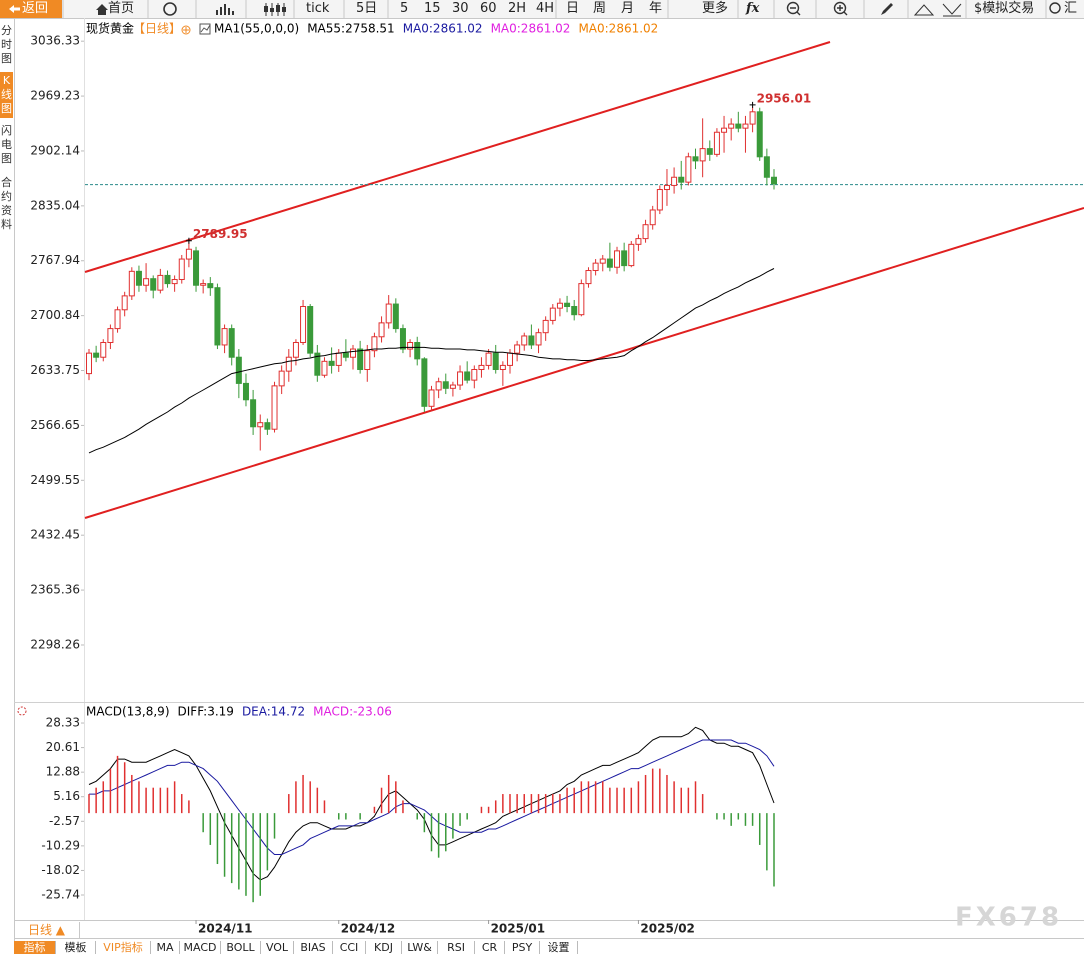 Image resolution: width=1084 pixels, height=954 pixels. I want to click on zoom-in-icon-mark, so click(842, 10).